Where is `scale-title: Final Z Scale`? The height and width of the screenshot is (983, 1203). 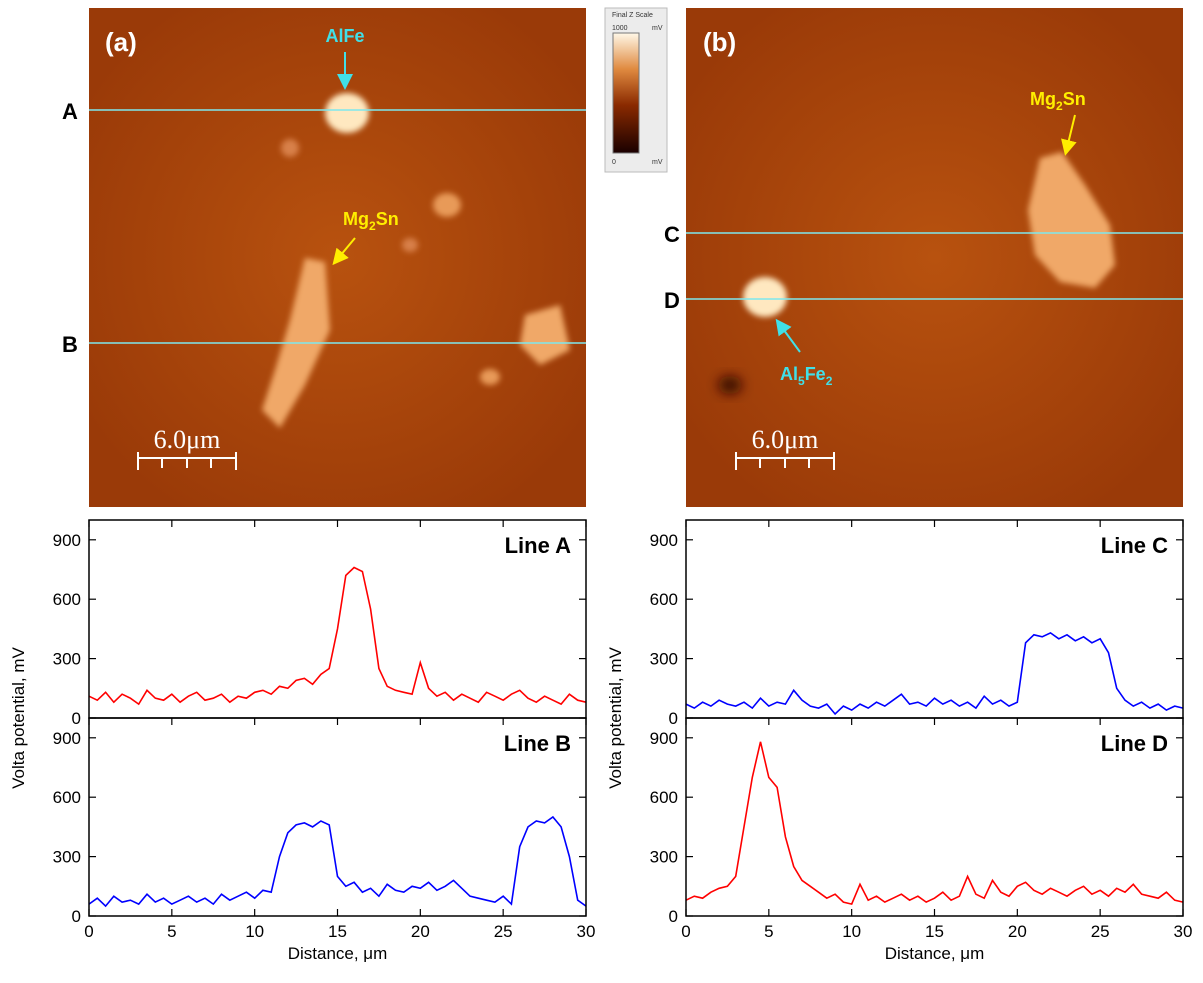 scale-title: Final Z Scale is located at coordinates (632, 15).